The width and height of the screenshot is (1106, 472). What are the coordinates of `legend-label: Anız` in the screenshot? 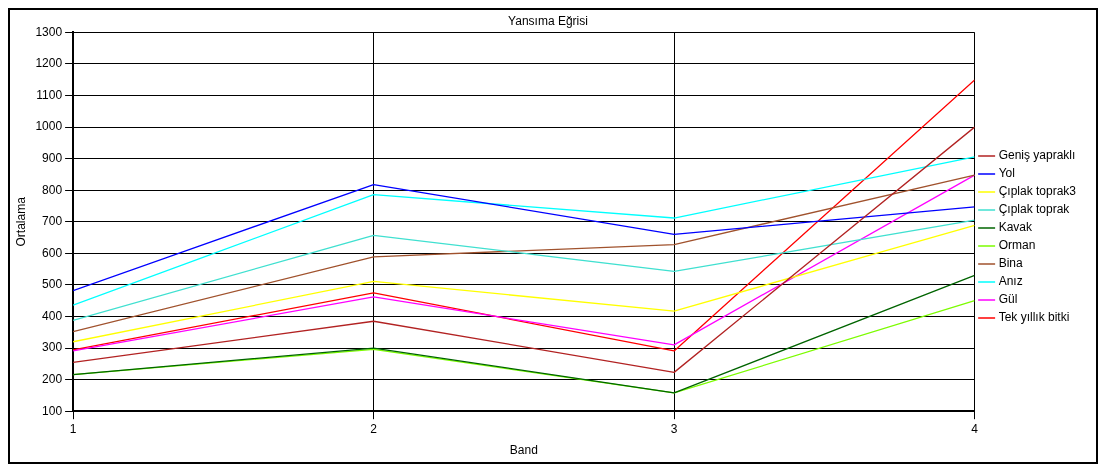 It's located at (1010, 281).